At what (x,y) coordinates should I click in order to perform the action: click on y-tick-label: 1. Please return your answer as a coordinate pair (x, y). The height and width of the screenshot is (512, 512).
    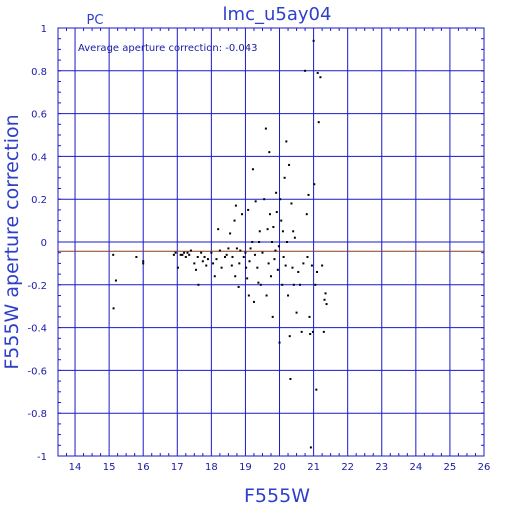
    Looking at the image, I should click on (44, 29).